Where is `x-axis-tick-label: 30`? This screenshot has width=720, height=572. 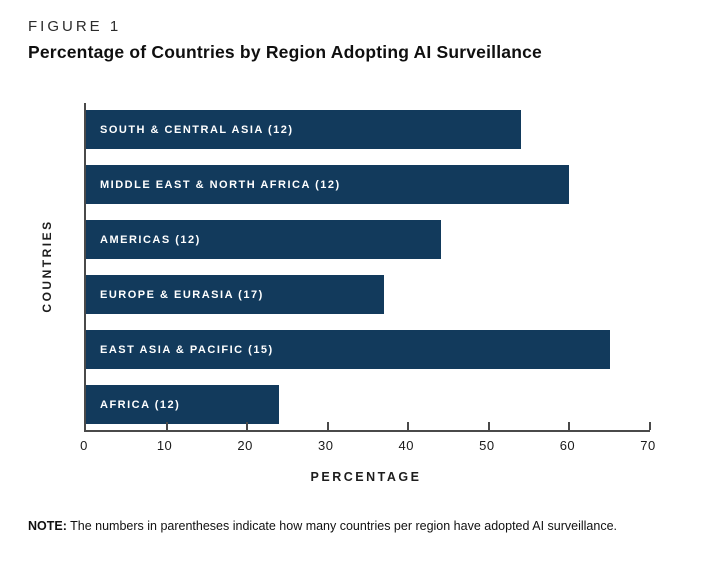
x-axis-tick-label: 30 is located at coordinates (325, 445).